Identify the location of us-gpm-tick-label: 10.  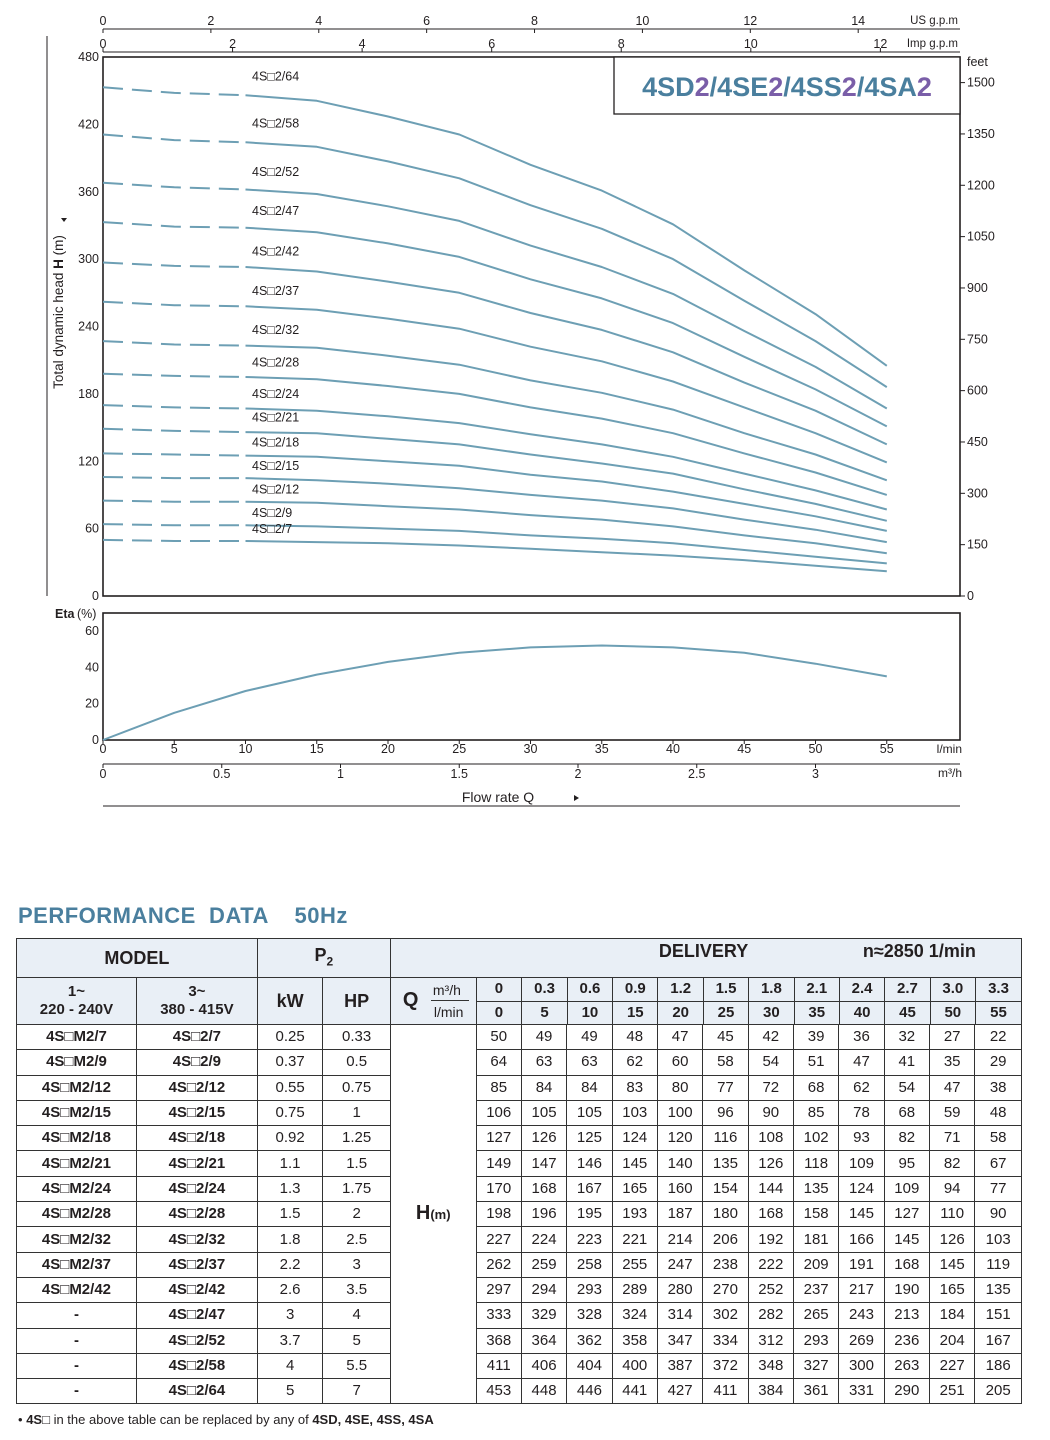
(642, 21).